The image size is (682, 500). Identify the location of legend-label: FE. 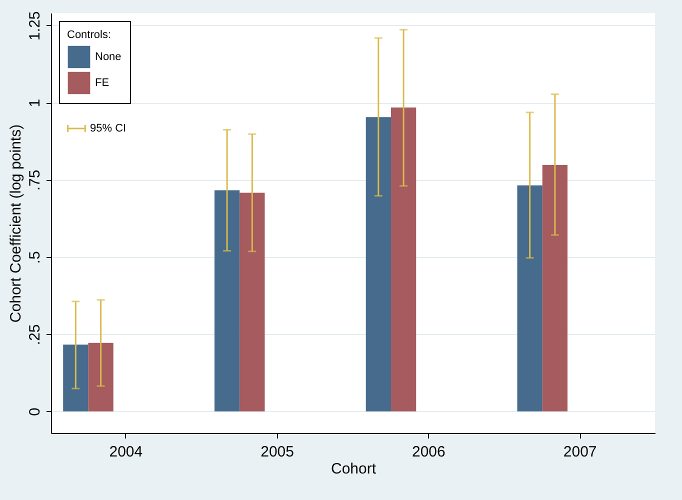
(102, 83).